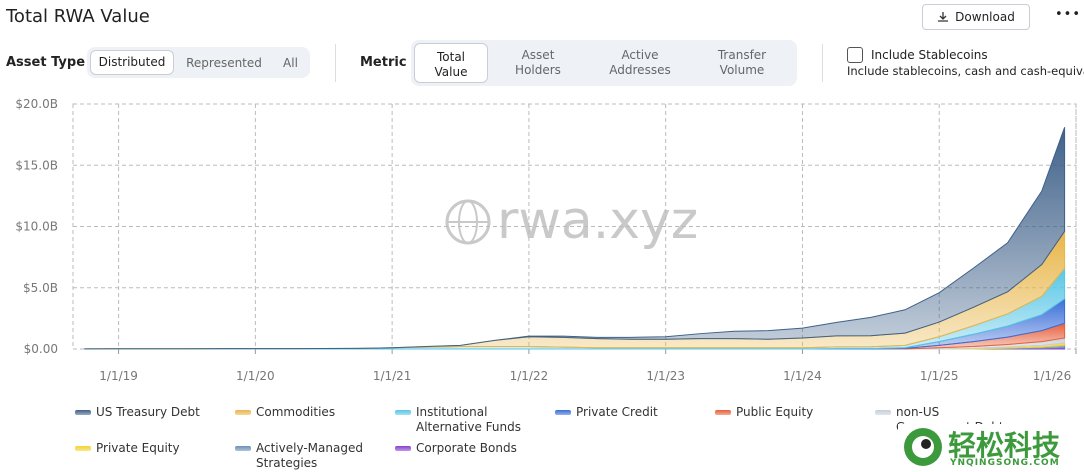 This screenshot has height=472, width=1084. I want to click on site: YNQINGSONG.COM, so click(1005, 463).